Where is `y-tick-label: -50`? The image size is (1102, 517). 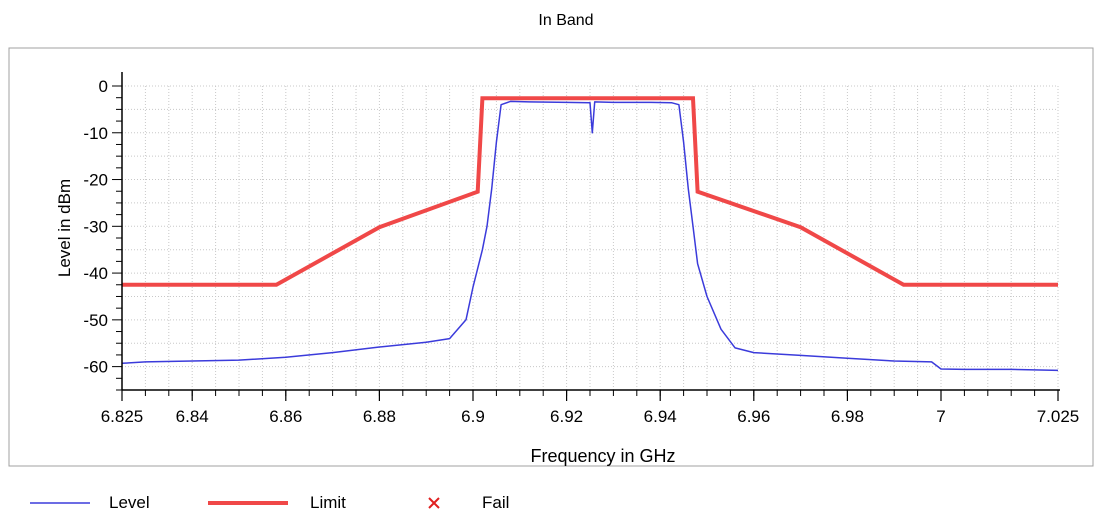 y-tick-label: -50 is located at coordinates (95, 320).